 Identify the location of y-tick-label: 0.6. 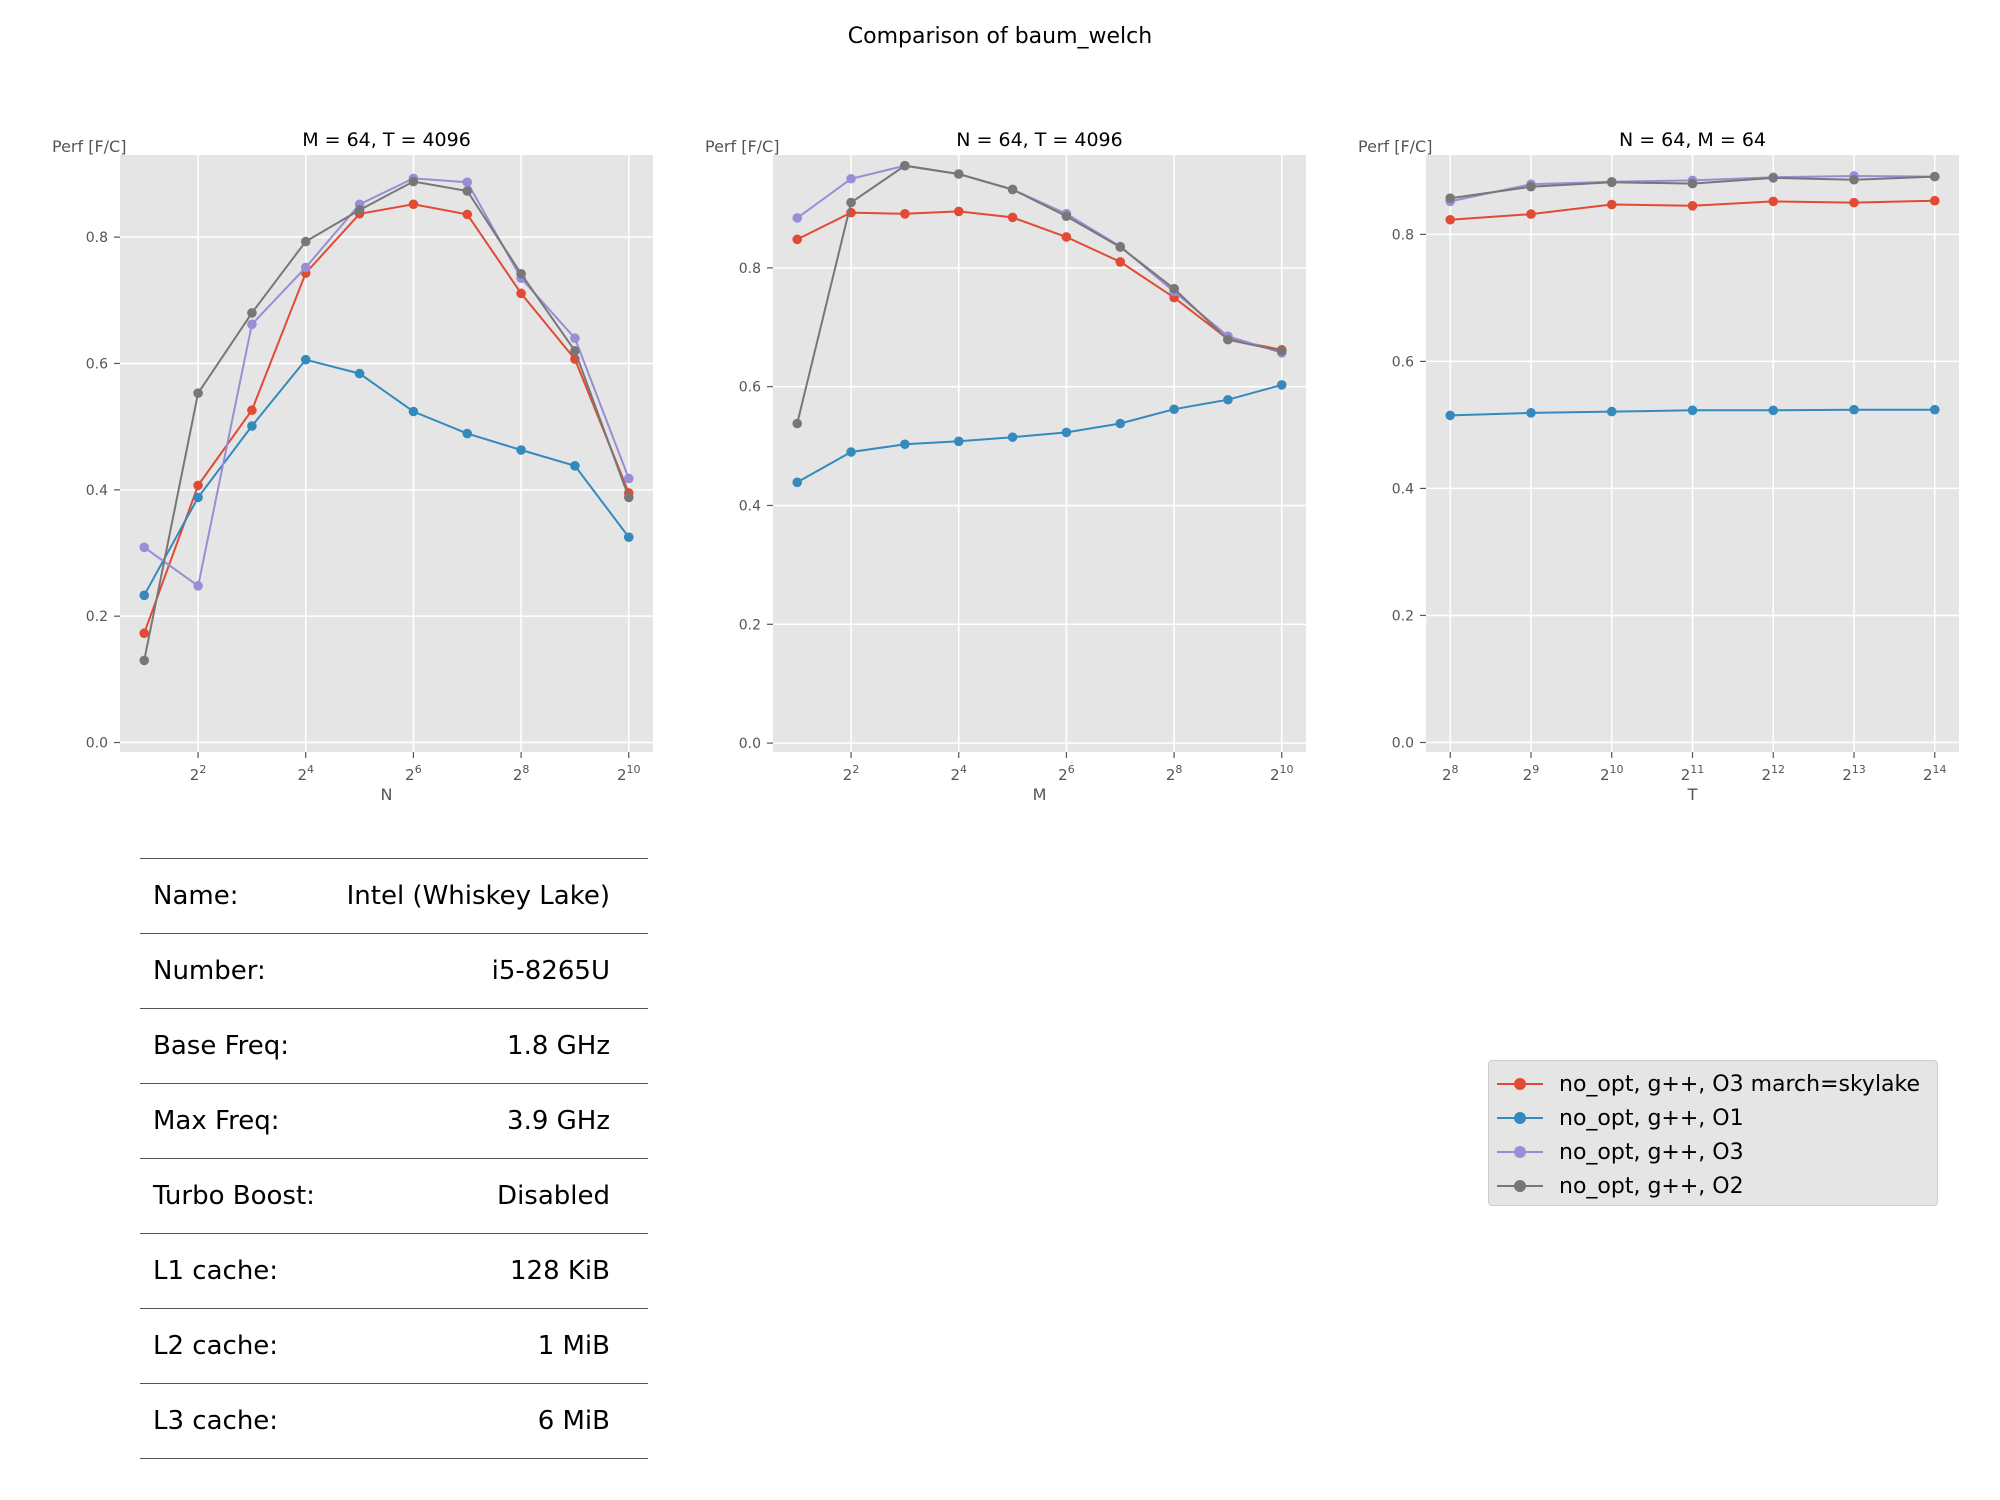
(750, 388).